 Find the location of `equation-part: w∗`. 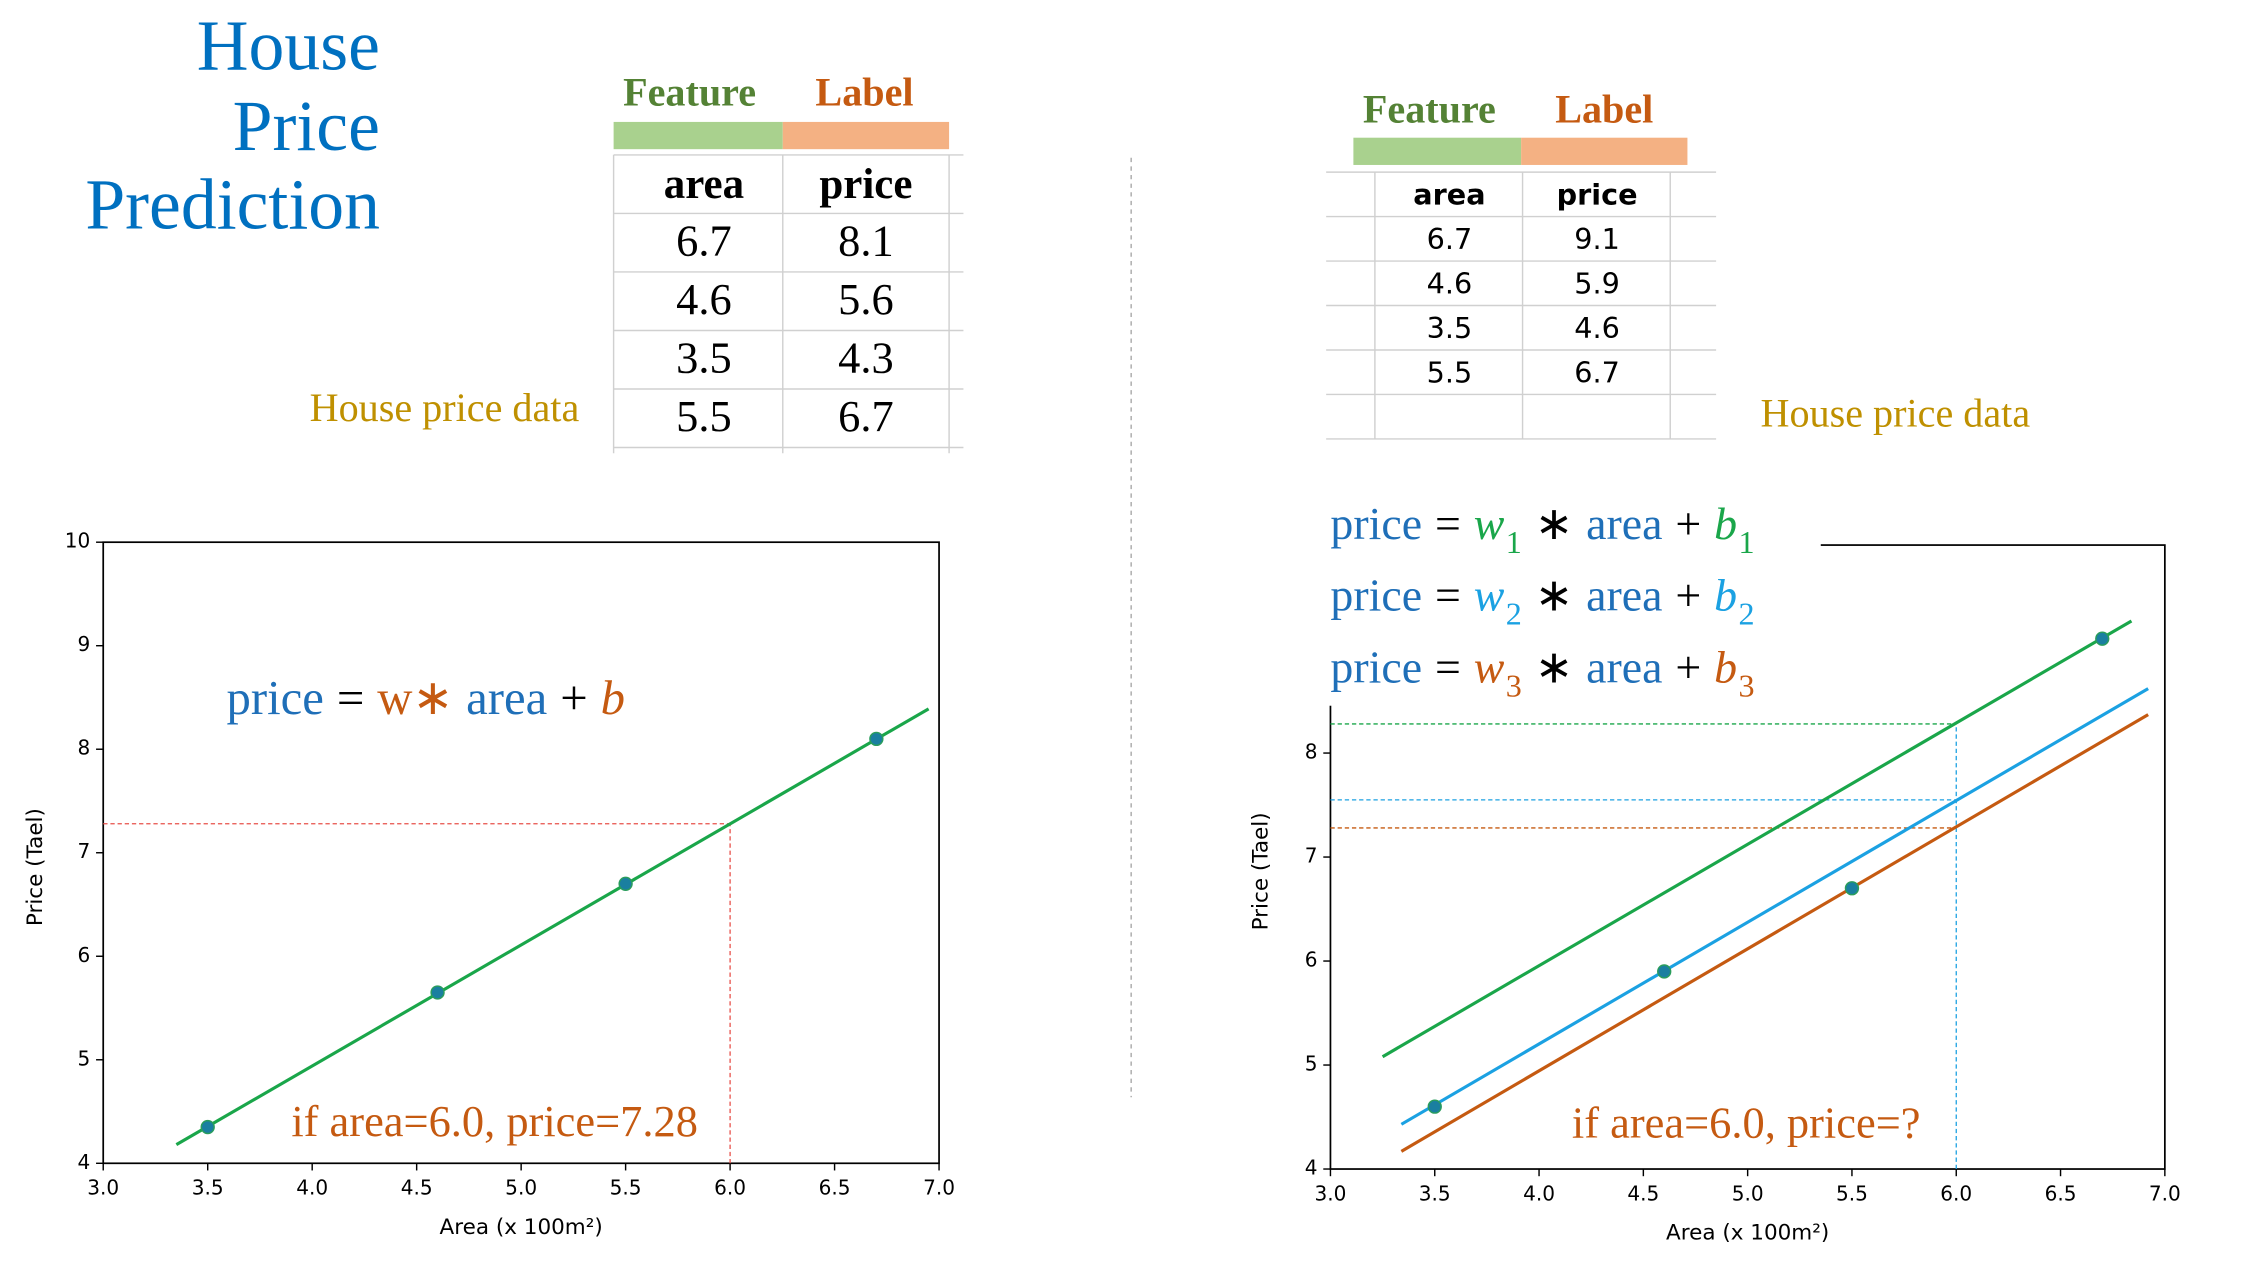

equation-part: w∗ is located at coordinates (415, 698).